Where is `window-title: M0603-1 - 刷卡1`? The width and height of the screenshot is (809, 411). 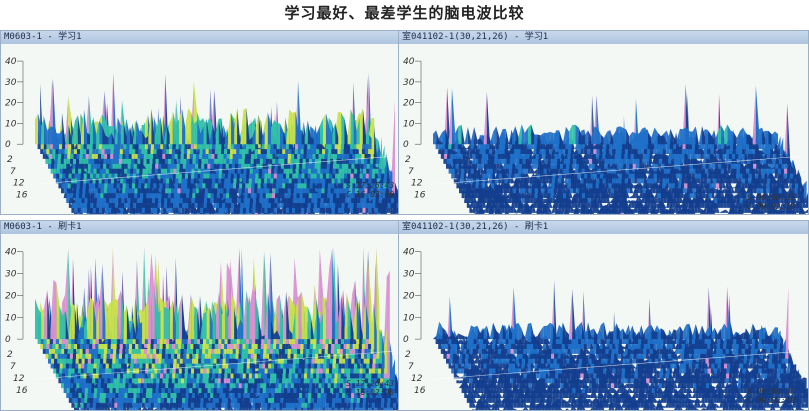 window-title: M0603-1 - 刷卡1 is located at coordinates (200, 228).